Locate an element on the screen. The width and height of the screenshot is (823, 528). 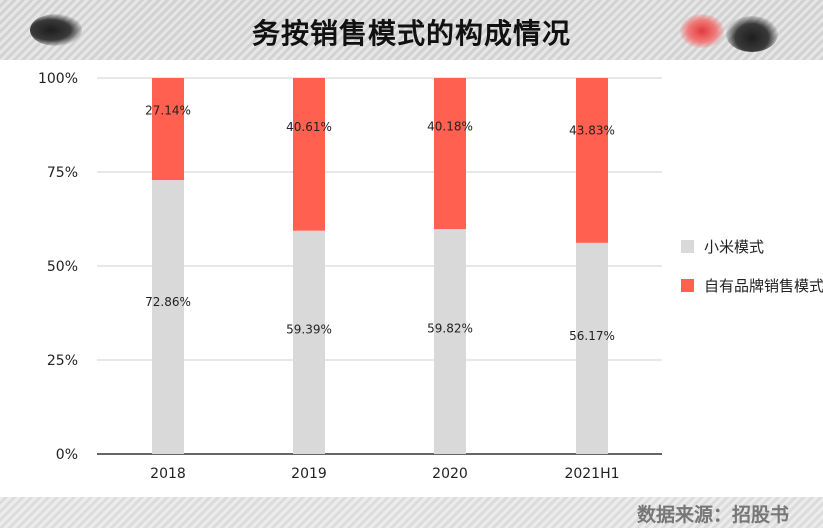
chart-title: 务按销售模式的构成情况 is located at coordinates (411, 33).